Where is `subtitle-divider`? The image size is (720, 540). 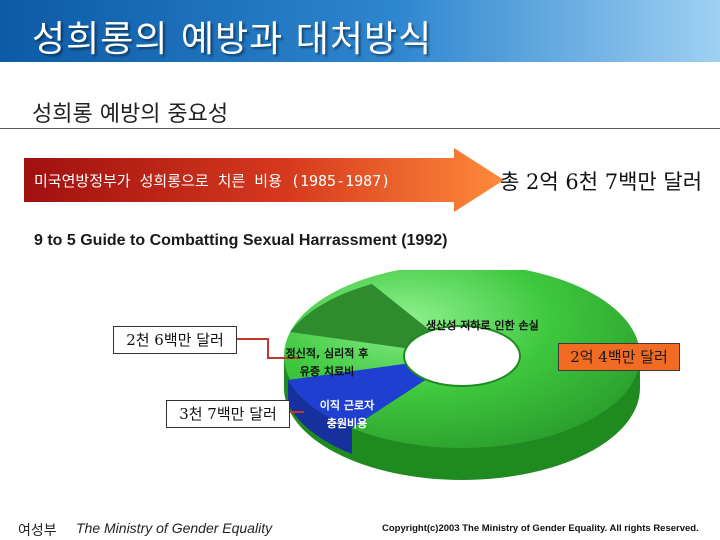
subtitle-divider is located at coordinates (360, 128).